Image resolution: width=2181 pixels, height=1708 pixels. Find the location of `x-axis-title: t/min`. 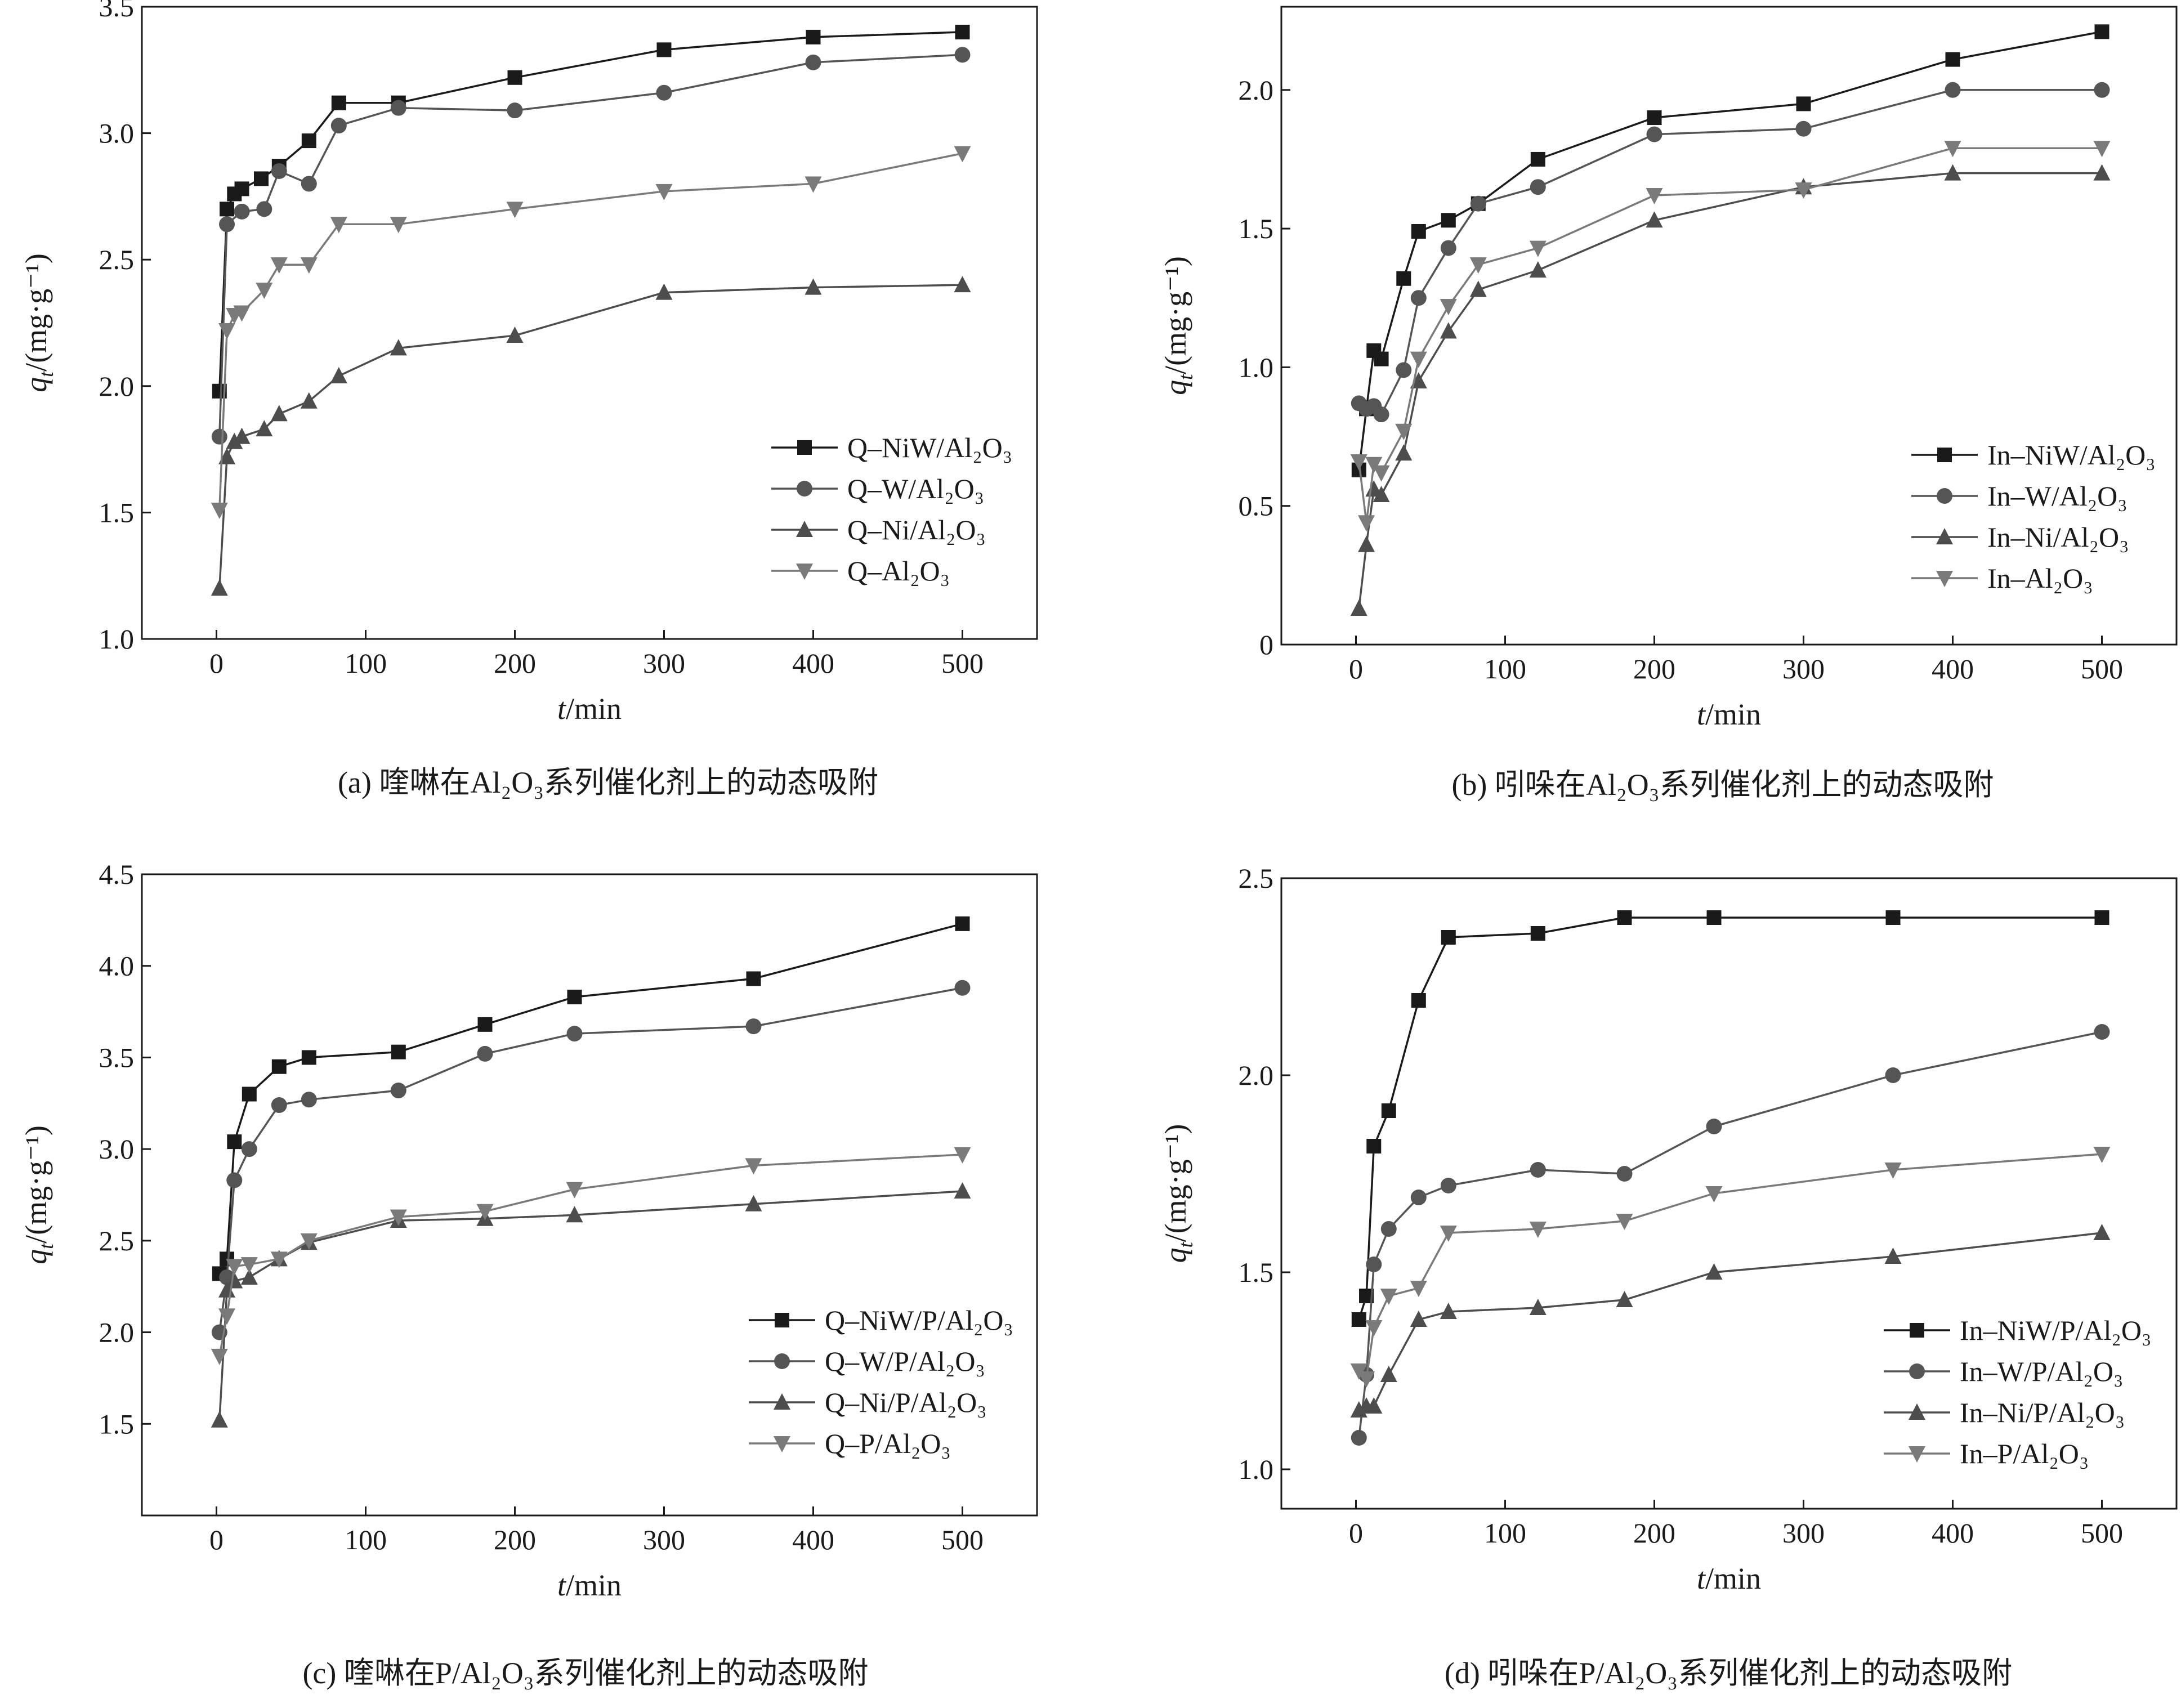

x-axis-title: t/min is located at coordinates (589, 1585).